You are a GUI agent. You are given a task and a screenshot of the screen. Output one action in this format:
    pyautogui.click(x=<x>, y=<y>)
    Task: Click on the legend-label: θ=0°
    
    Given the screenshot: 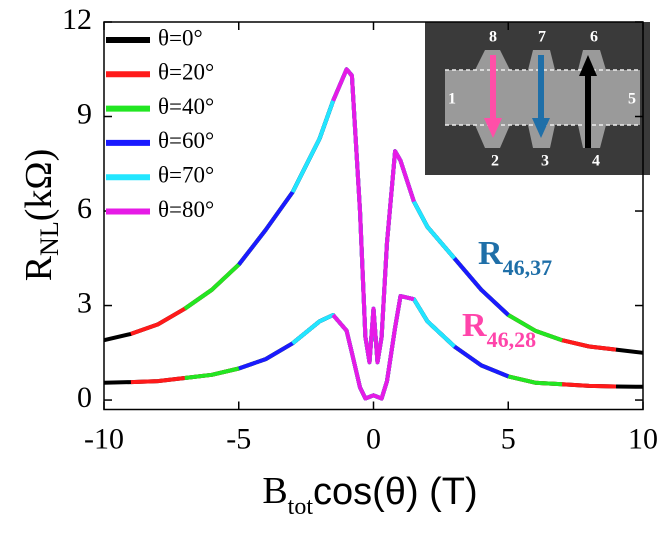 What is the action you would take?
    pyautogui.click(x=180, y=37)
    